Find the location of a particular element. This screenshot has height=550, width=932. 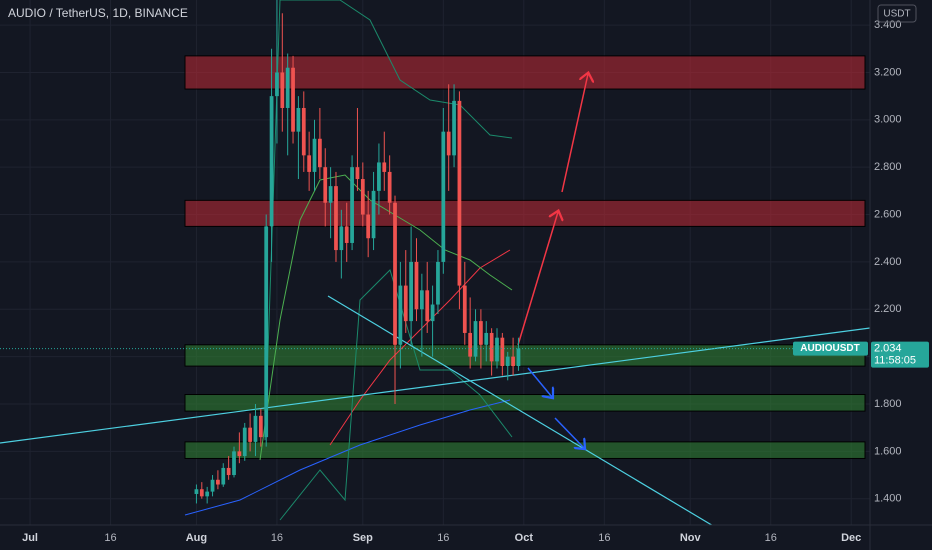

y-tick-label: 2.400 is located at coordinates (888, 262).